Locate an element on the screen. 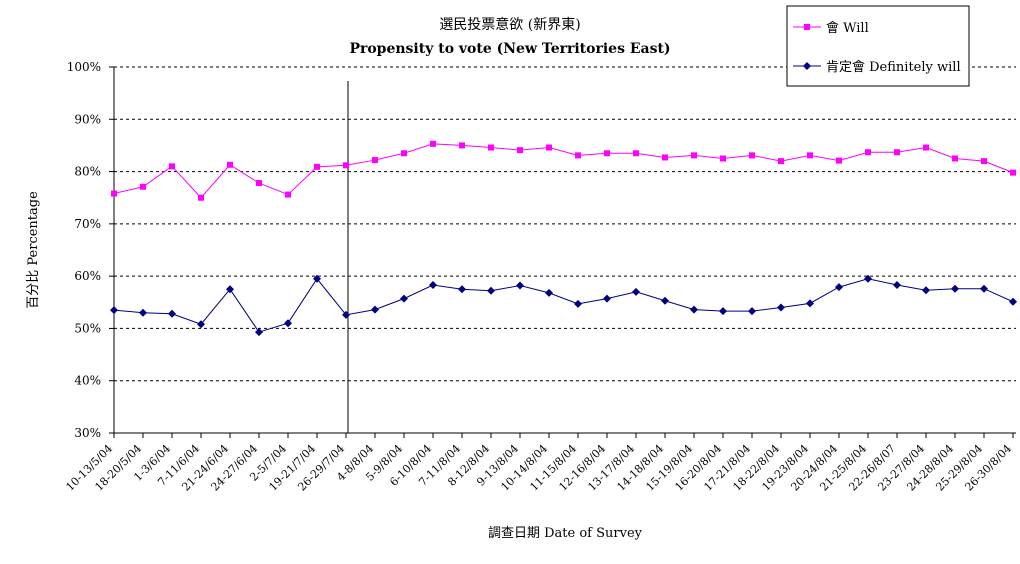 The height and width of the screenshot is (564, 1020). legend-box is located at coordinates (878, 46).